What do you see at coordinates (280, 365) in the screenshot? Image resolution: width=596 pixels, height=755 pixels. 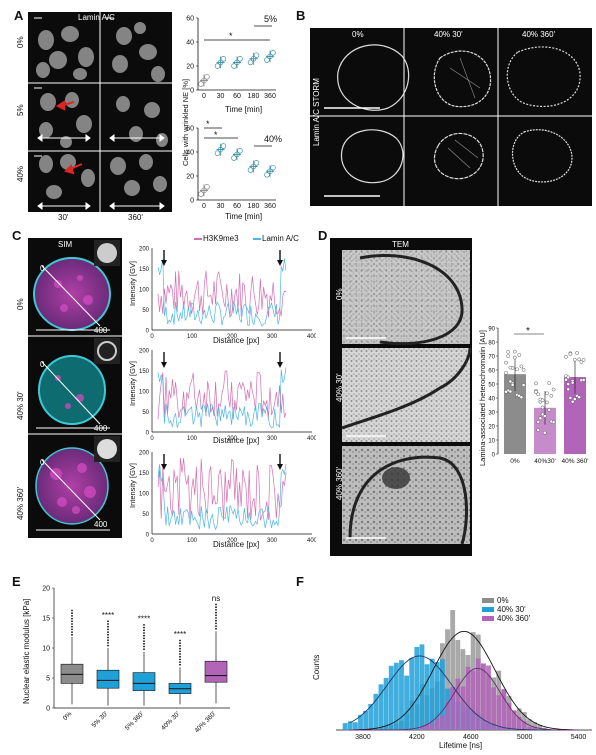 I see `marker-arrow-head` at bounding box center [280, 365].